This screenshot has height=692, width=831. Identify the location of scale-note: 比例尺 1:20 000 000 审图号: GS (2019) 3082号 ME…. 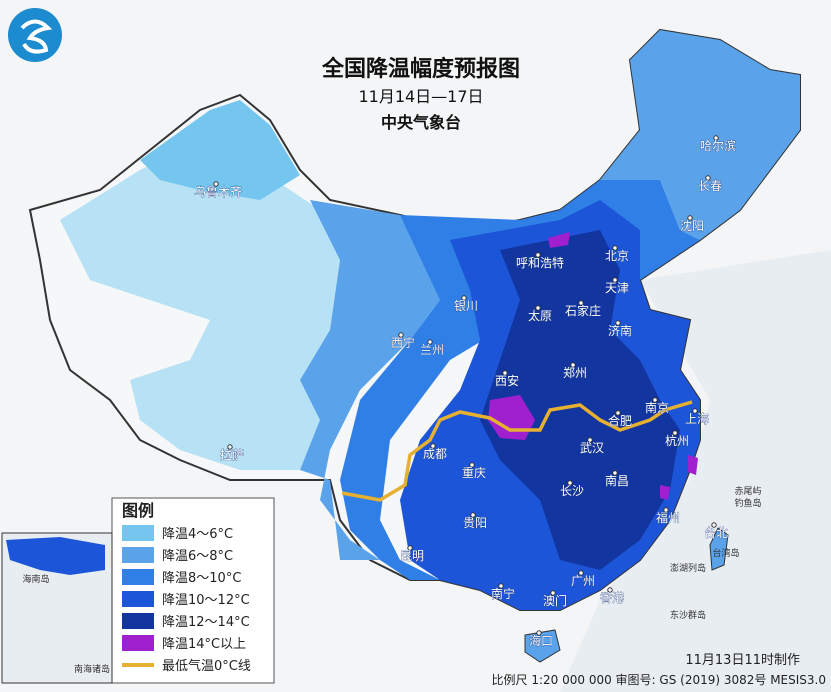
(659, 679).